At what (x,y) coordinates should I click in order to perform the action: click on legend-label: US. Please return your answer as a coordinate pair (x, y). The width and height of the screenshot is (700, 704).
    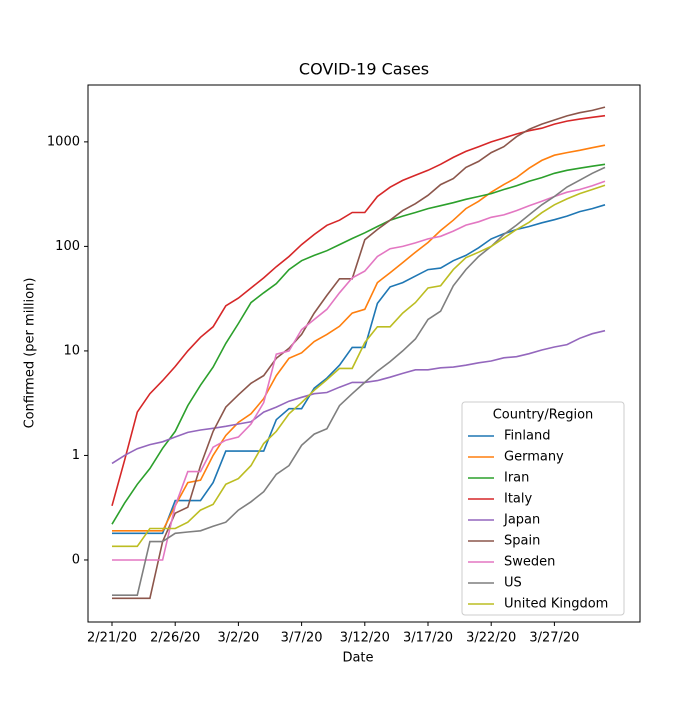
    Looking at the image, I should click on (513, 583).